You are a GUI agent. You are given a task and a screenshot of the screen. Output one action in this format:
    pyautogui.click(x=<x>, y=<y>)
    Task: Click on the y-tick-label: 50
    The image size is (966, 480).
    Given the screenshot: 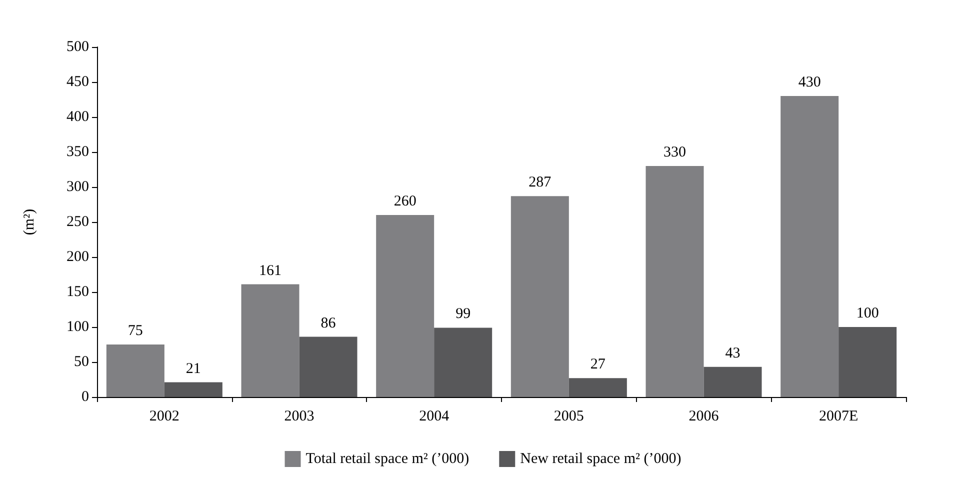 What is the action you would take?
    pyautogui.click(x=81, y=362)
    